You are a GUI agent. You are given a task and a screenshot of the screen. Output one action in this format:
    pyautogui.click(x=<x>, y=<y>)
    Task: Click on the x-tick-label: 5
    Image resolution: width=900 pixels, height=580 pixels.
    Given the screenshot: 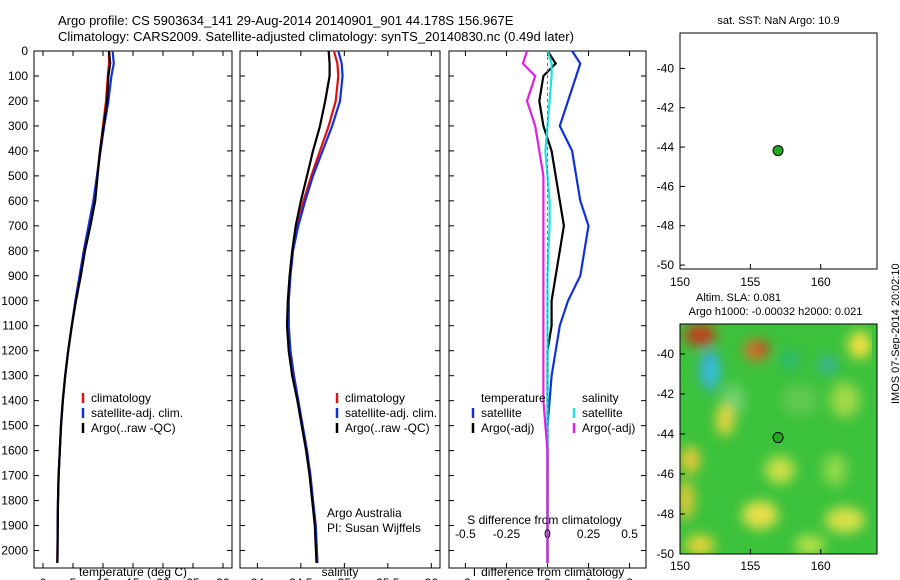 What is the action you would take?
    pyautogui.click(x=73, y=578)
    